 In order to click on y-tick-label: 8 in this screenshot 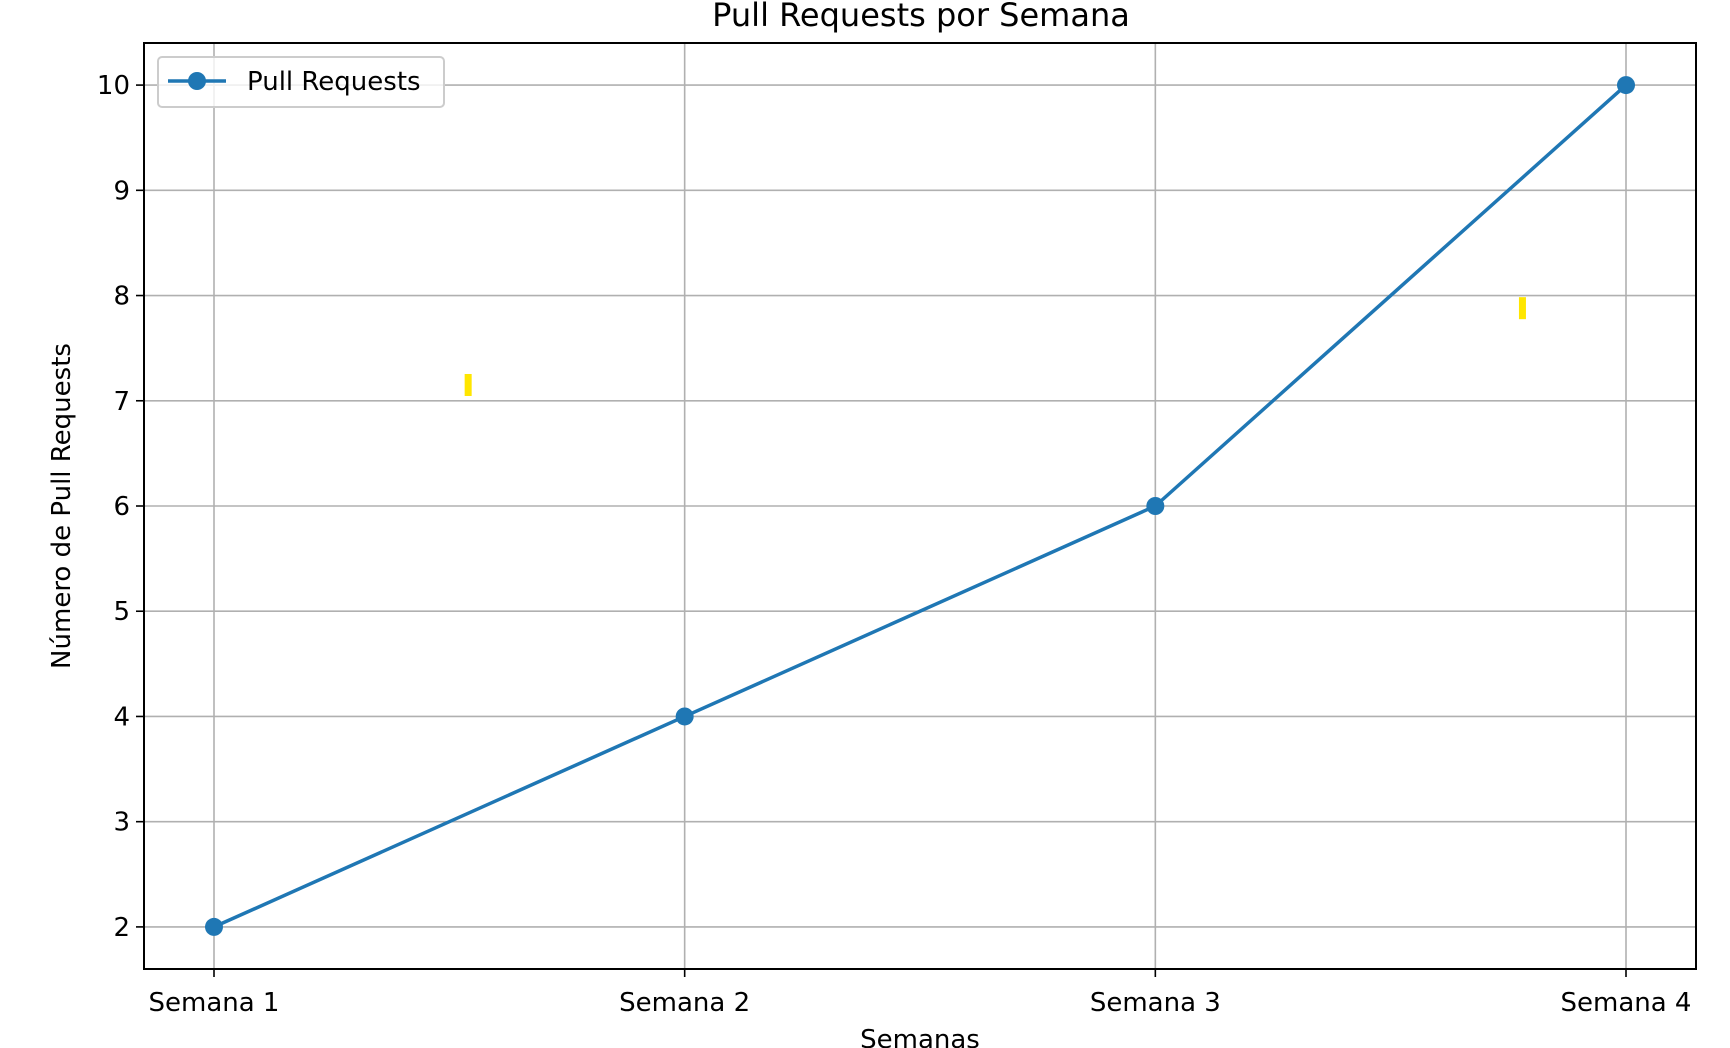, I will do `click(121, 297)`.